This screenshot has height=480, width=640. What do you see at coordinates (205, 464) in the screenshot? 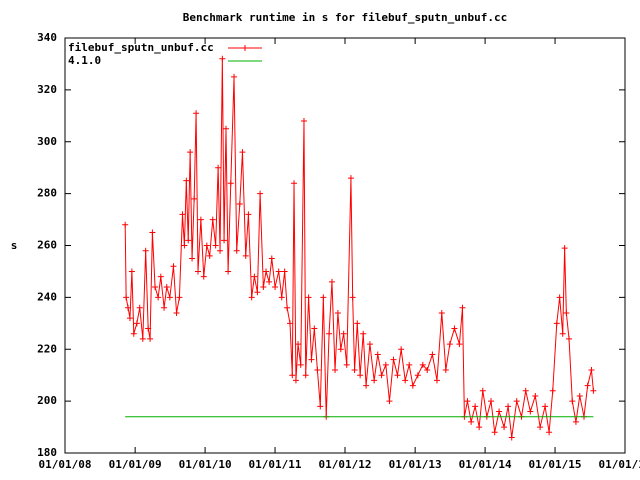
I see `x-tick-label: 01/01/10` at bounding box center [205, 464].